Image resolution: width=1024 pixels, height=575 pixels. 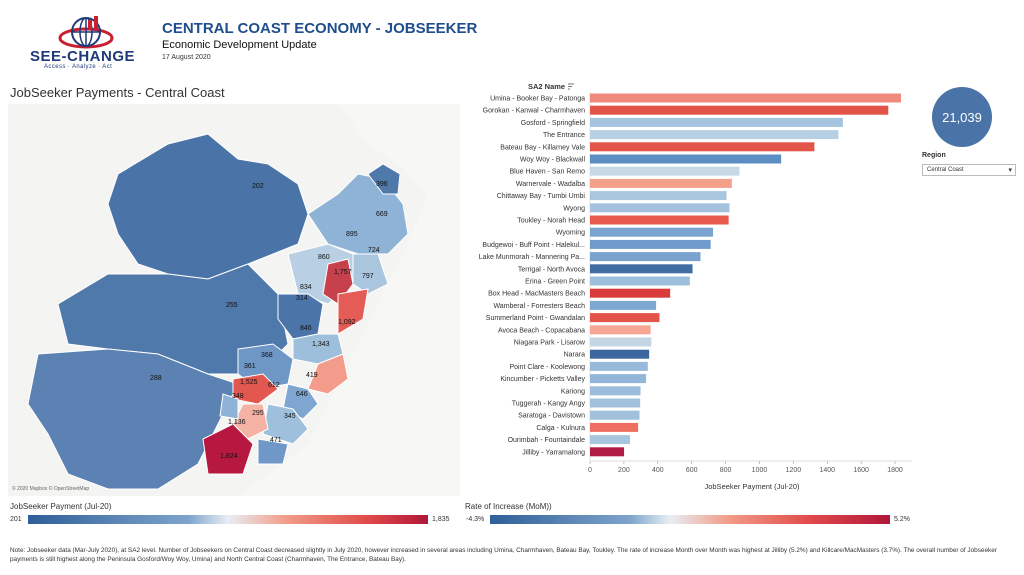 What do you see at coordinates (861, 470) in the screenshot?
I see `x-tick-label: 1600` at bounding box center [861, 470].